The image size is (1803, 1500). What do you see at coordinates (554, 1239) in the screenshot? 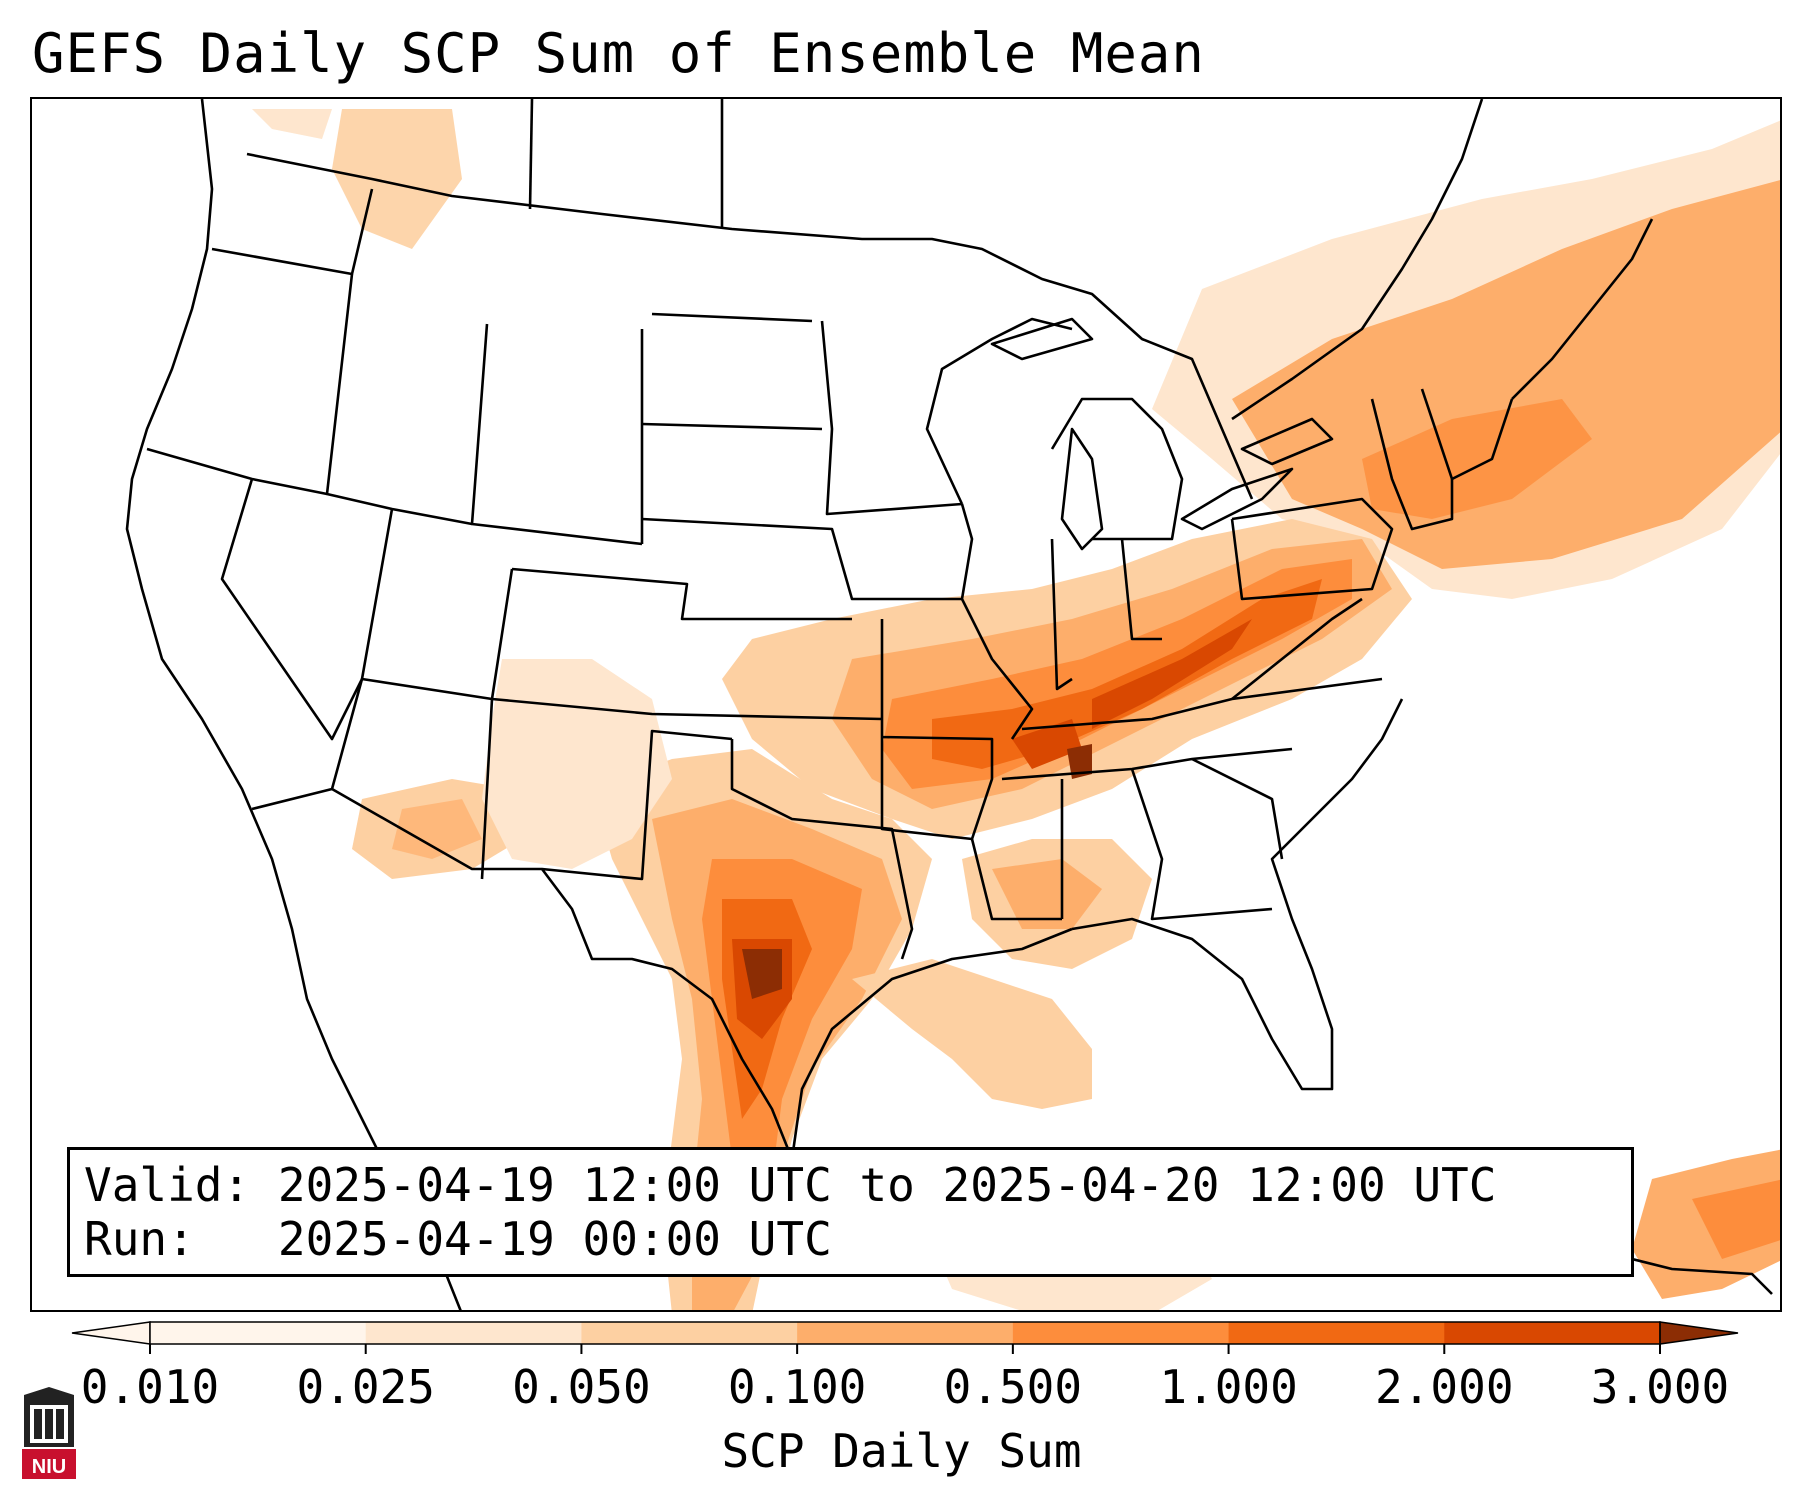
I see `run-time: 2025-04-19 00:00 UTC` at bounding box center [554, 1239].